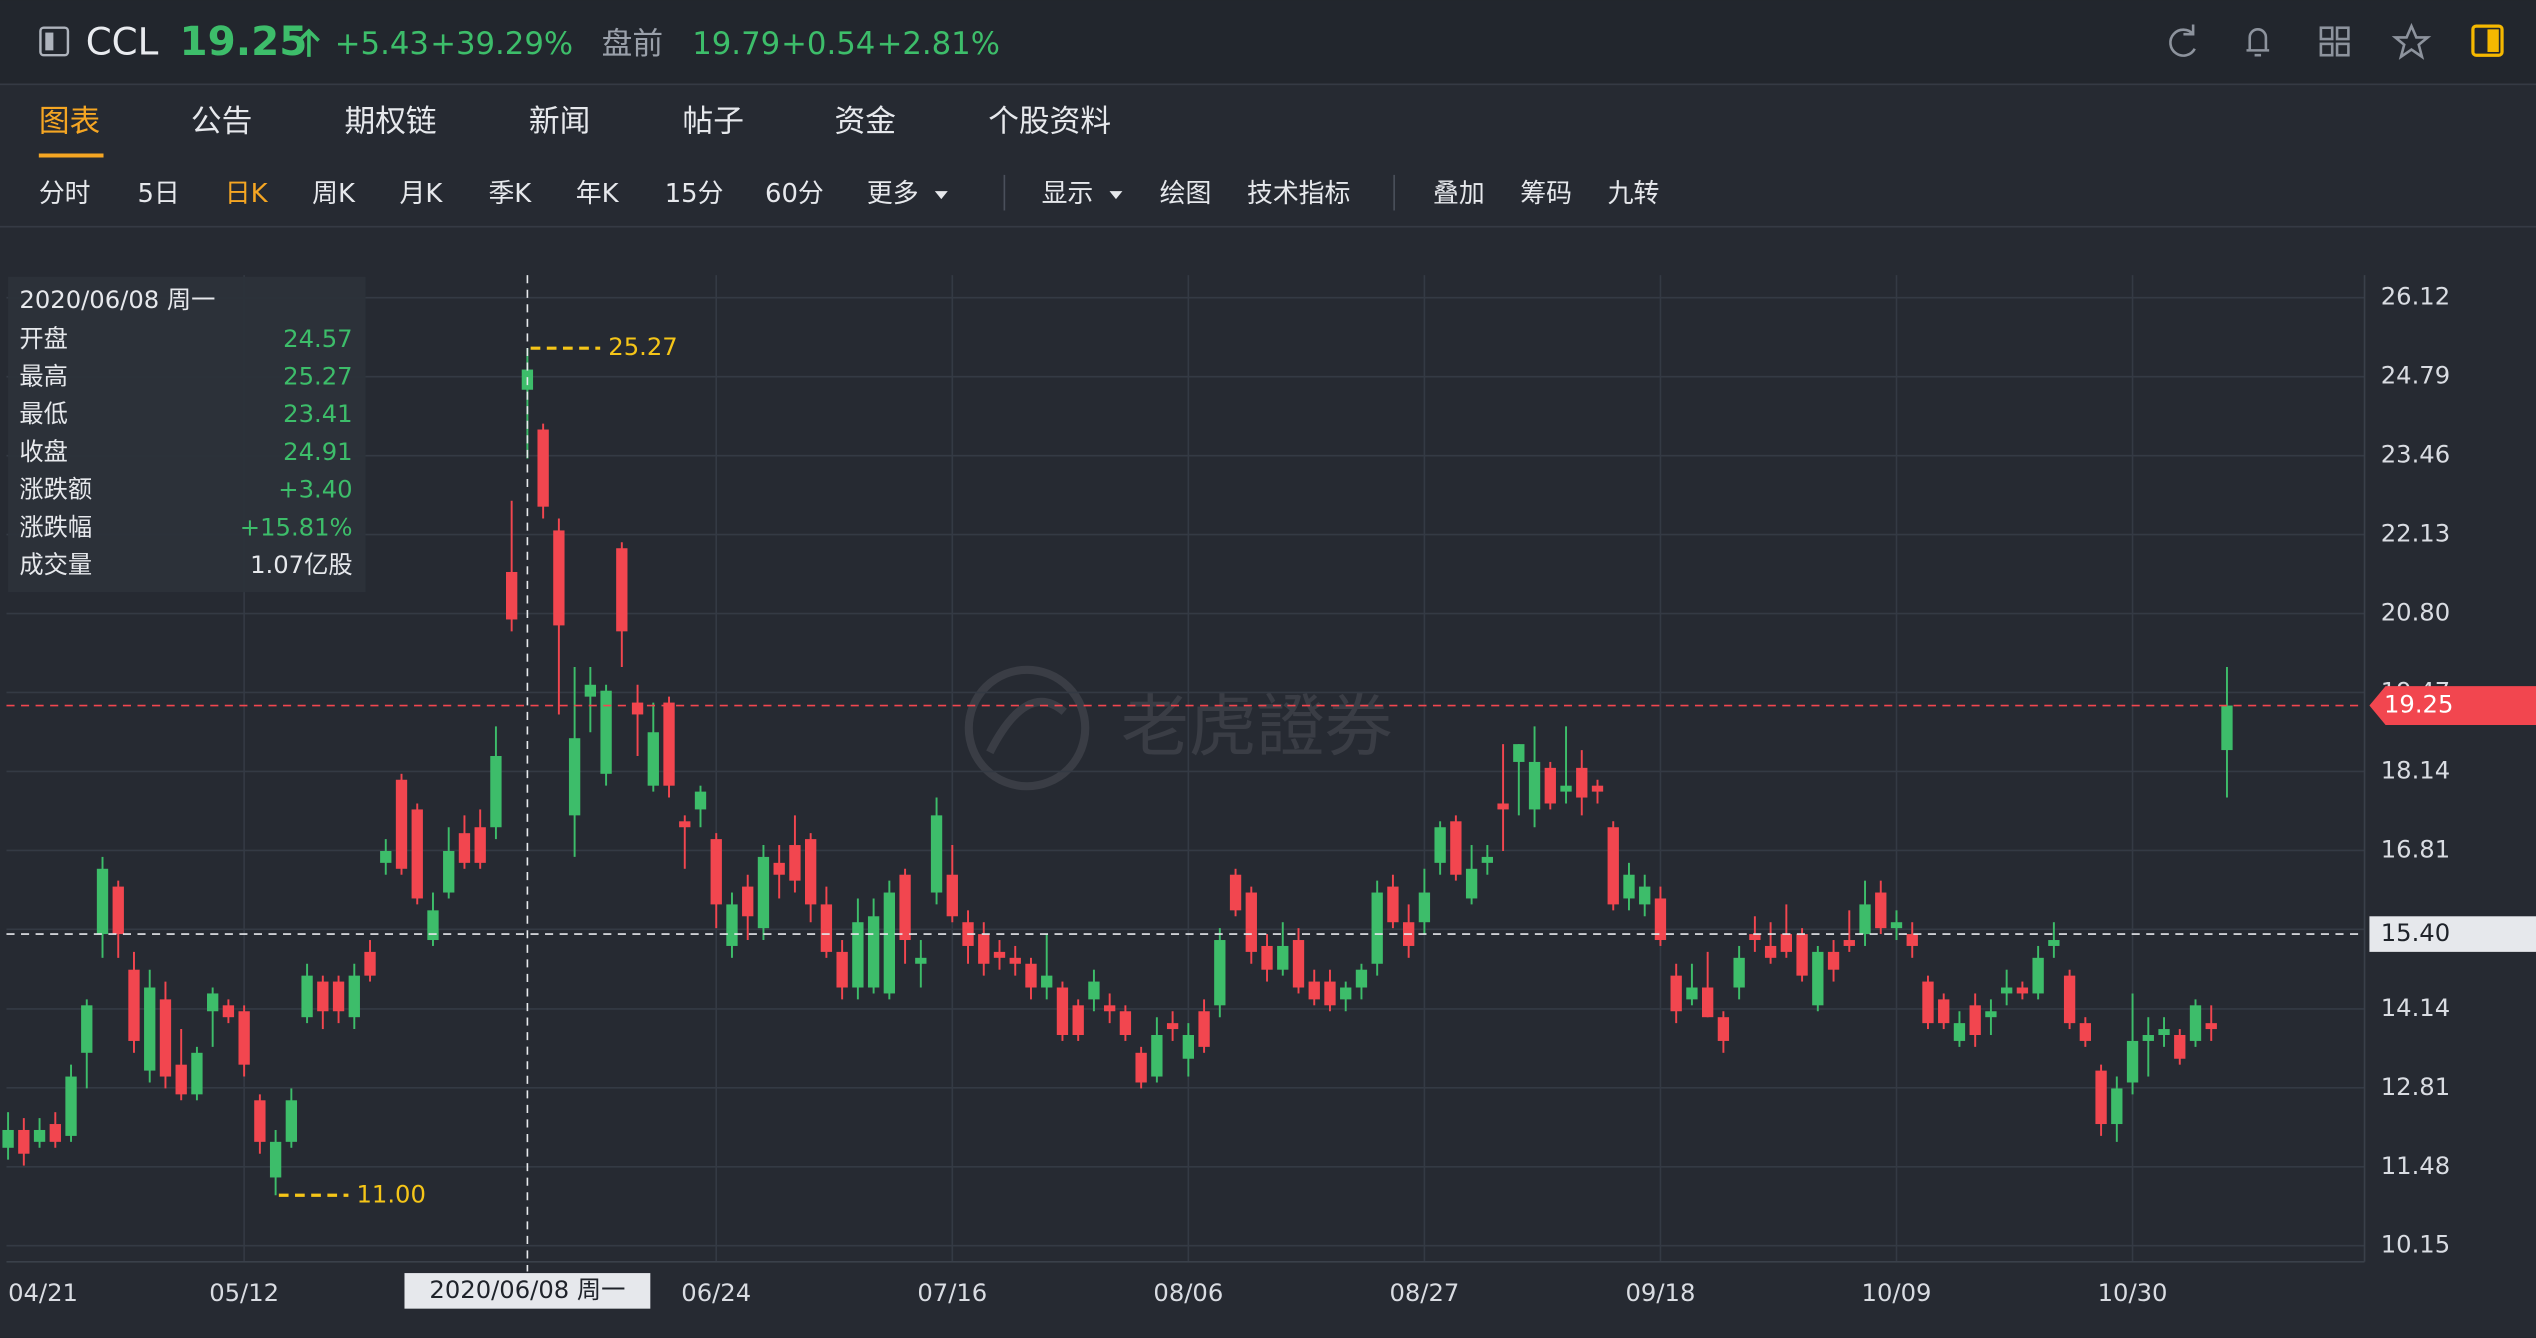  What do you see at coordinates (2415, 1165) in the screenshot?
I see `y-tick-label: 11.48` at bounding box center [2415, 1165].